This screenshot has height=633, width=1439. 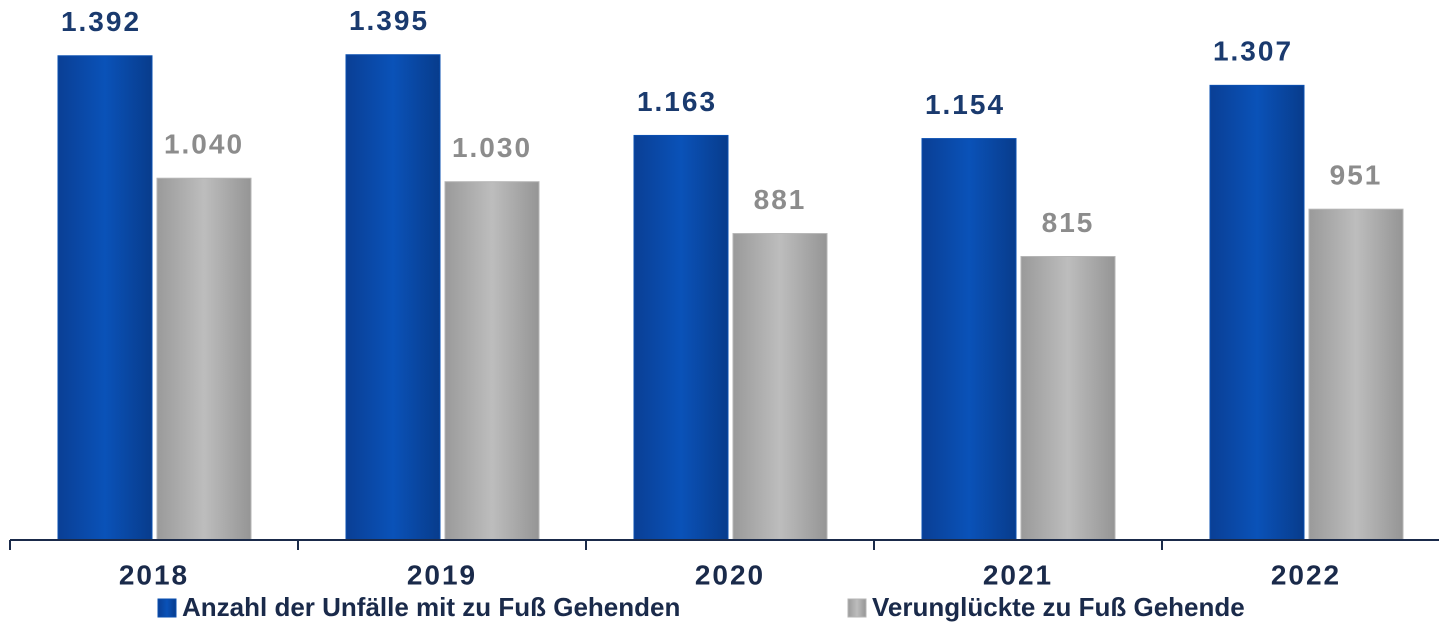 What do you see at coordinates (730, 574) in the screenshot?
I see `x-tick-label: 2020` at bounding box center [730, 574].